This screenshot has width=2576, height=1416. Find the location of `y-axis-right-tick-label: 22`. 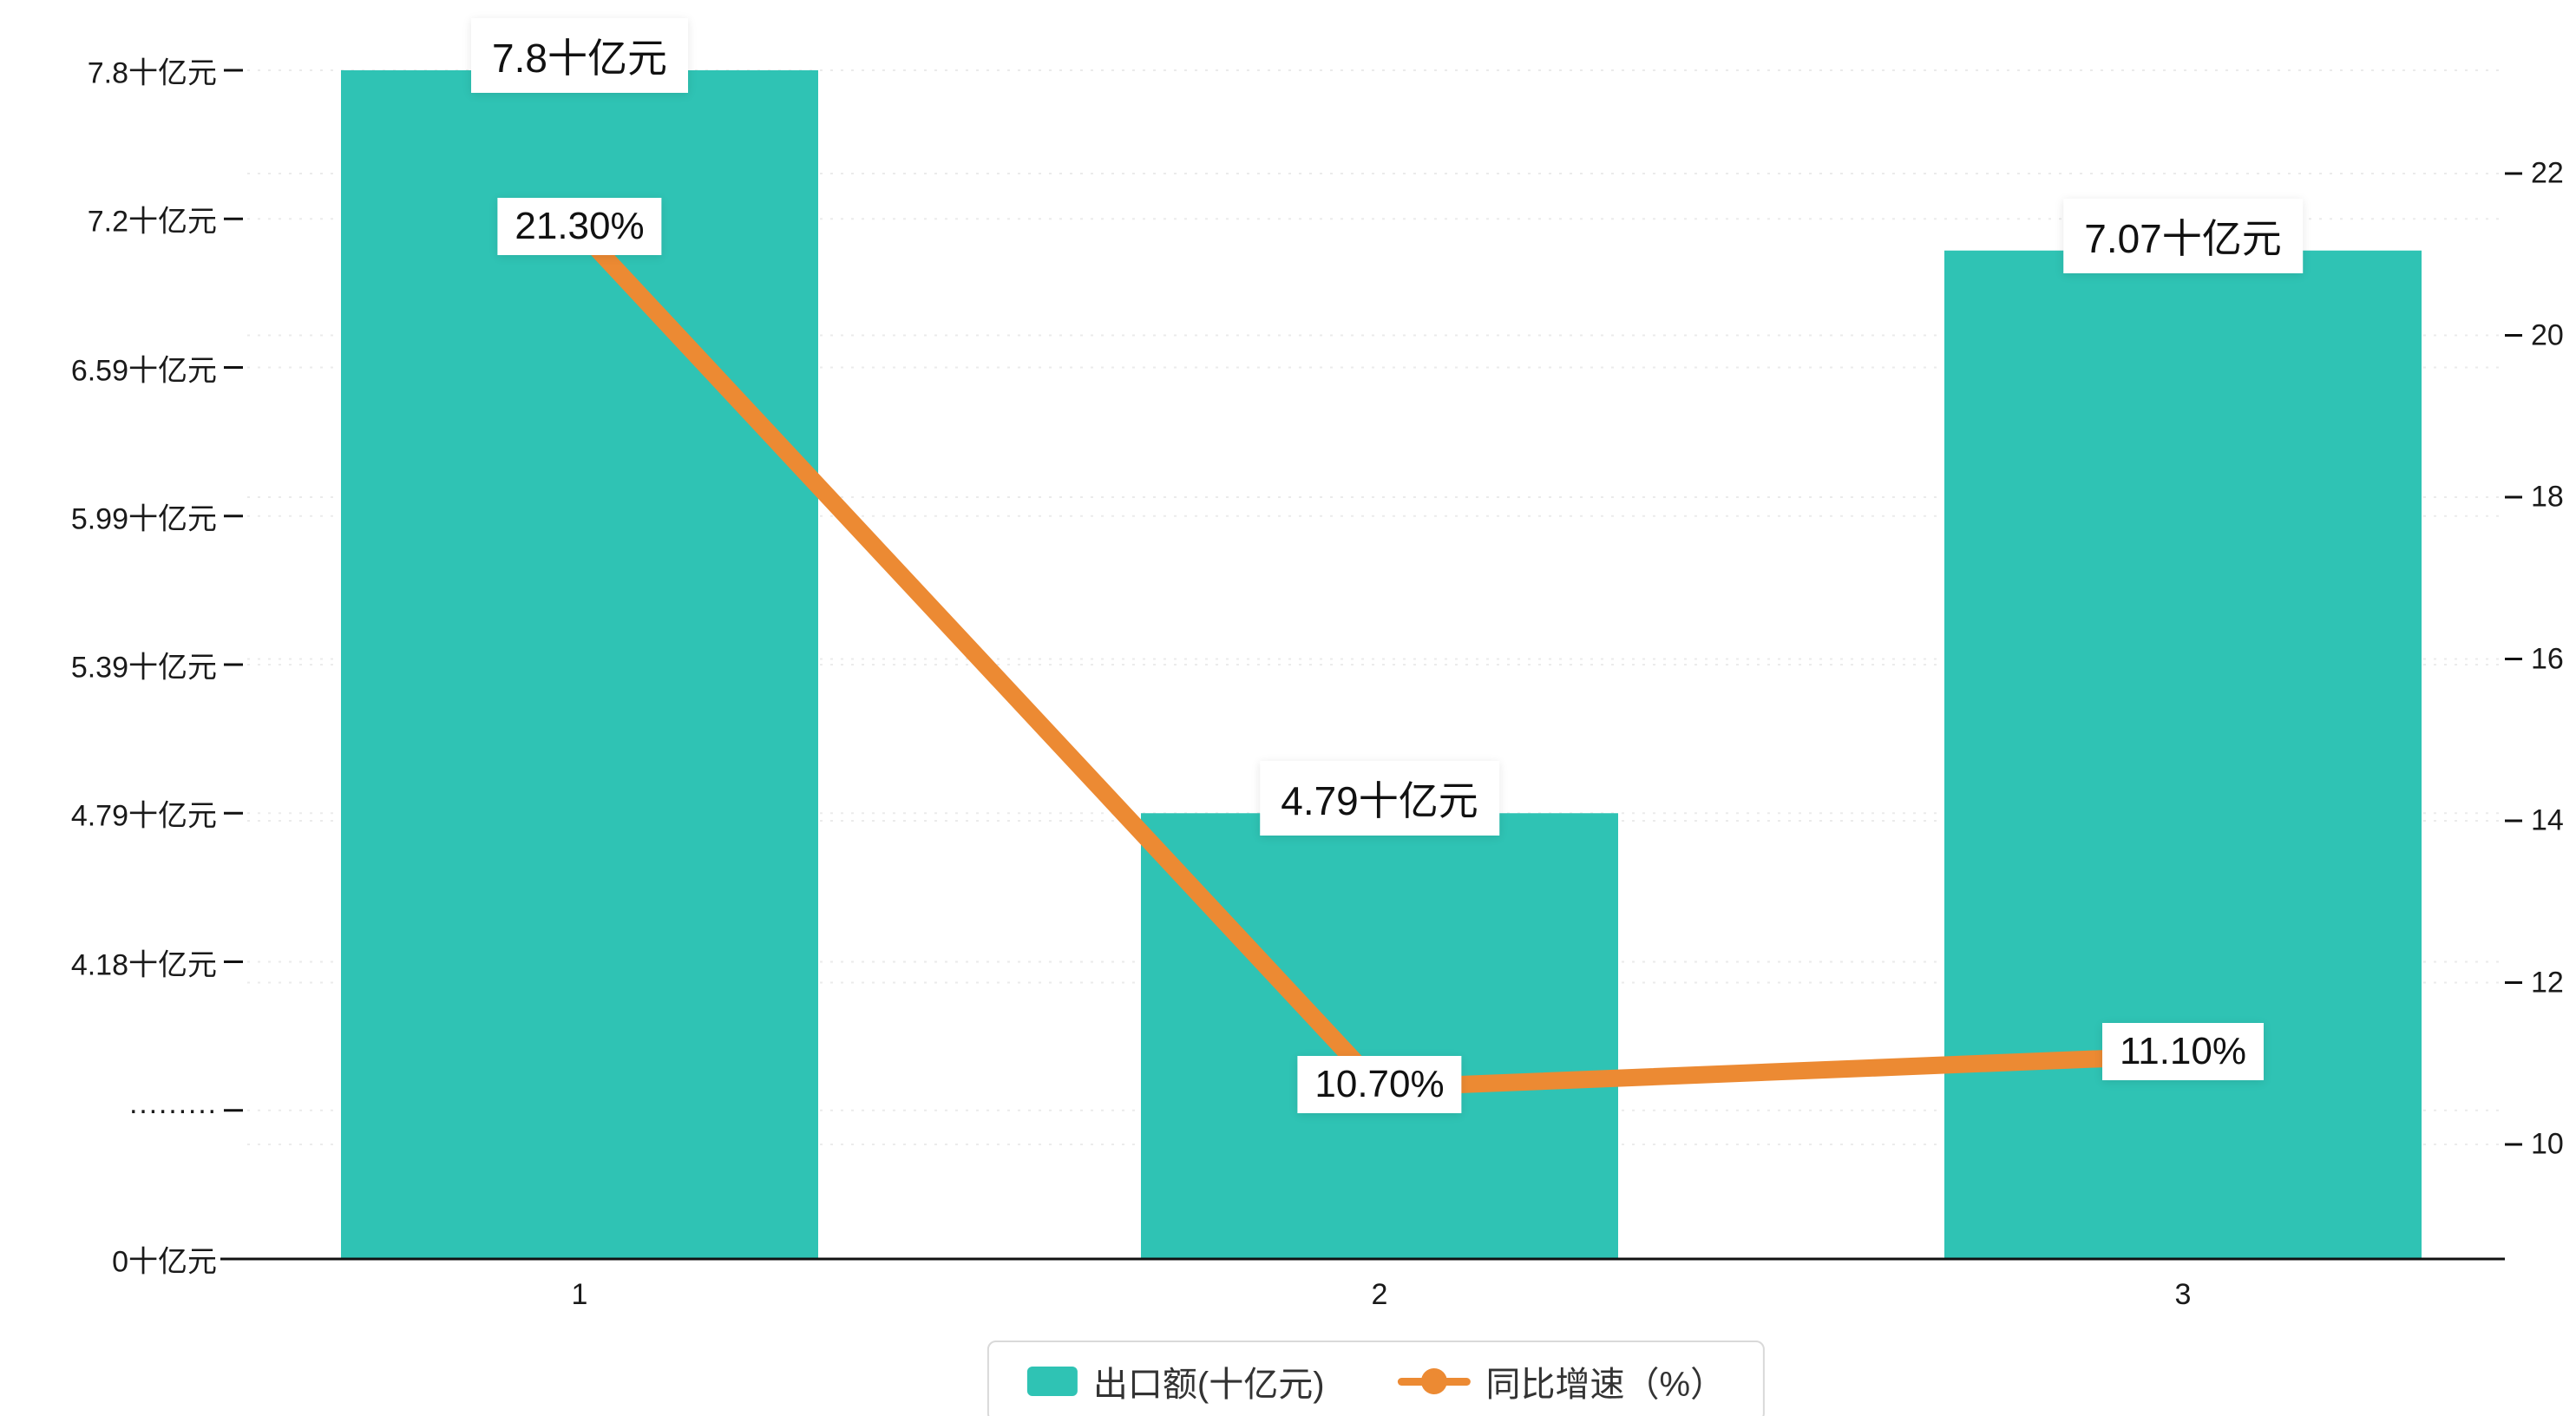

y-axis-right-tick-label: 22 is located at coordinates (2547, 173).